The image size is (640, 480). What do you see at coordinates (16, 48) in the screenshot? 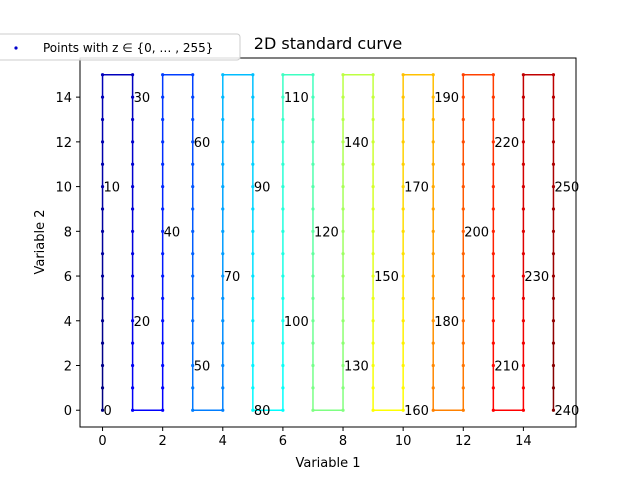
I see `legend-marker` at bounding box center [16, 48].